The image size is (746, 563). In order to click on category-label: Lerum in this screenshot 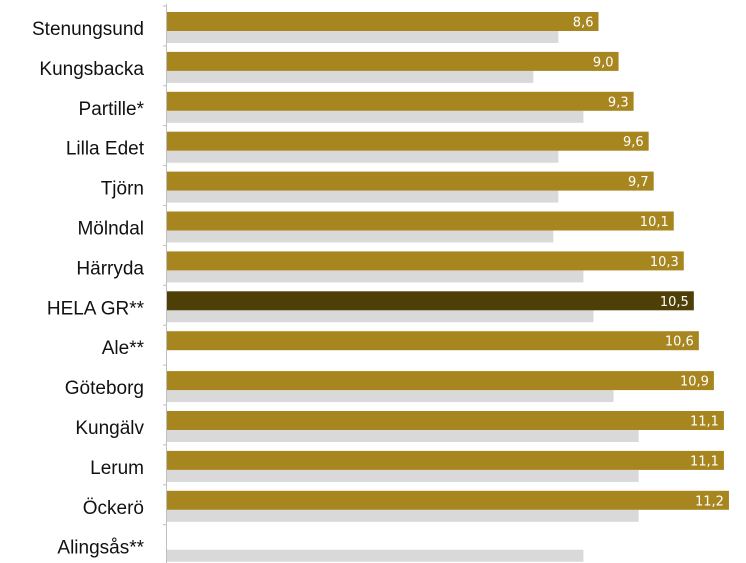, I will do `click(117, 468)`.